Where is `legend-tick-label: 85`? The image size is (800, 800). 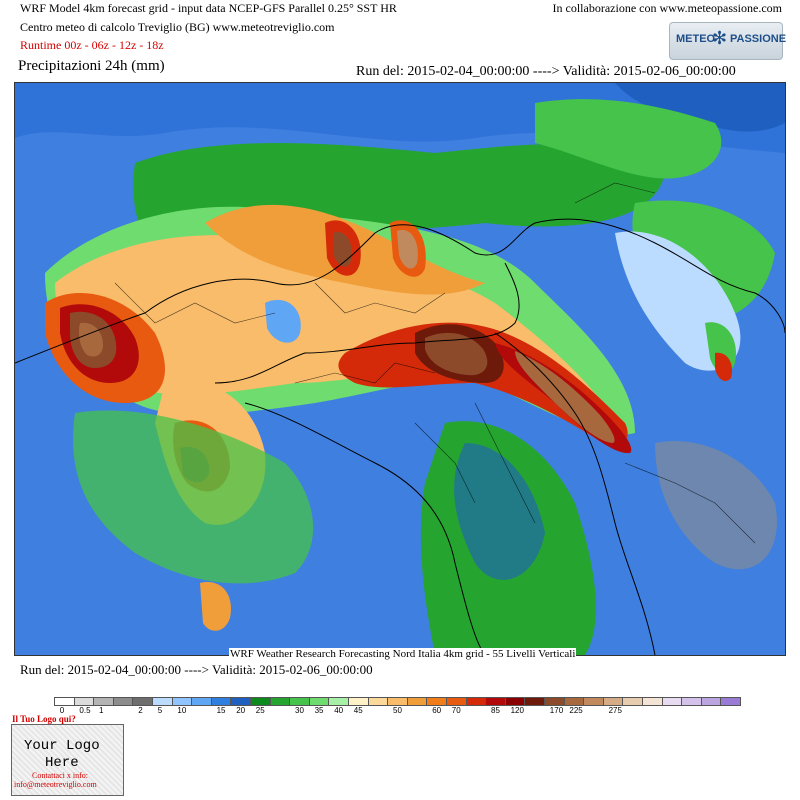 legend-tick-label: 85 is located at coordinates (495, 710).